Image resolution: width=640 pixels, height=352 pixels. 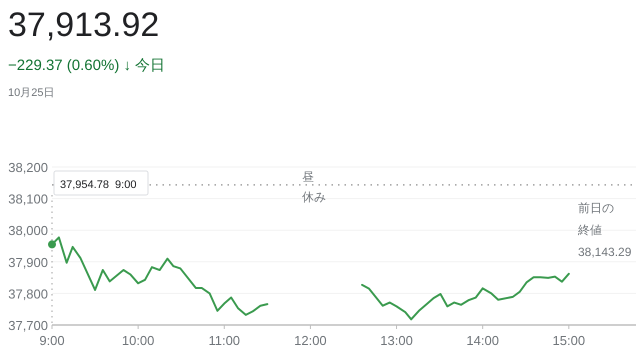 I want to click on x-tick-label: 12:00, so click(x=310, y=340).